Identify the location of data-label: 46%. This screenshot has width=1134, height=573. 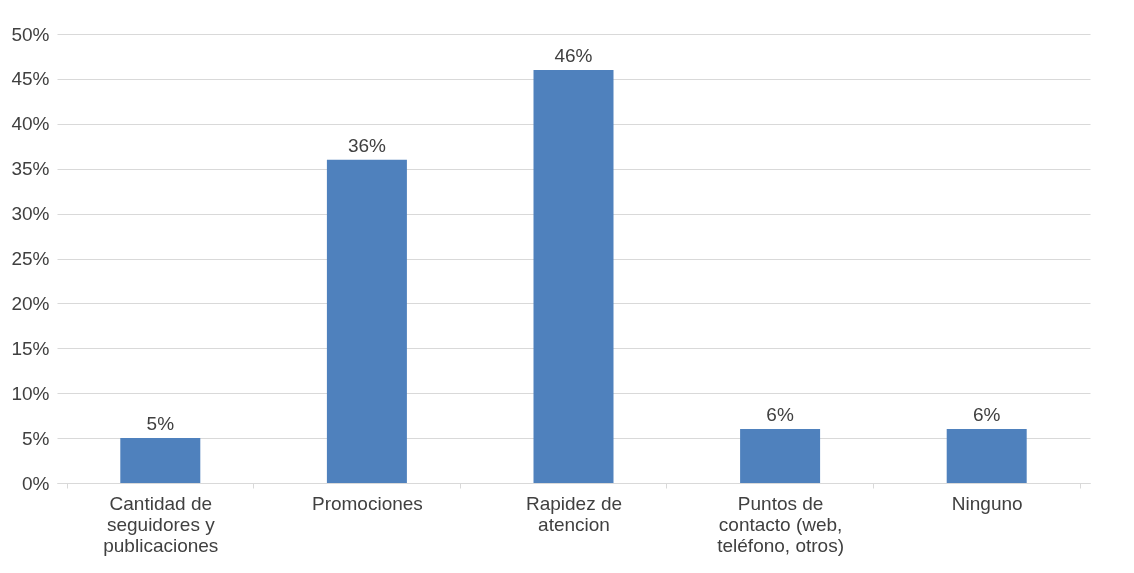
(573, 55).